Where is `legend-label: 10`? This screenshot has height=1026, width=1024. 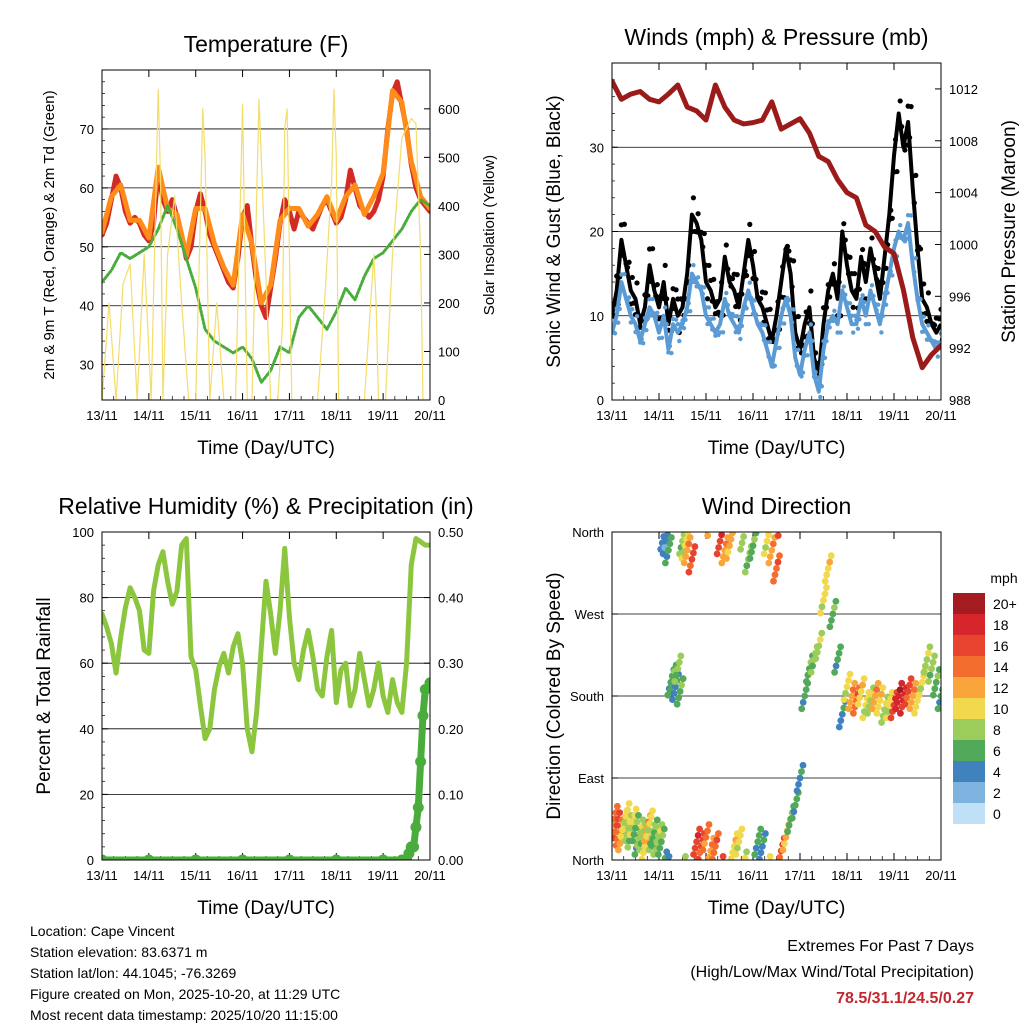 legend-label: 10 is located at coordinates (1001, 709).